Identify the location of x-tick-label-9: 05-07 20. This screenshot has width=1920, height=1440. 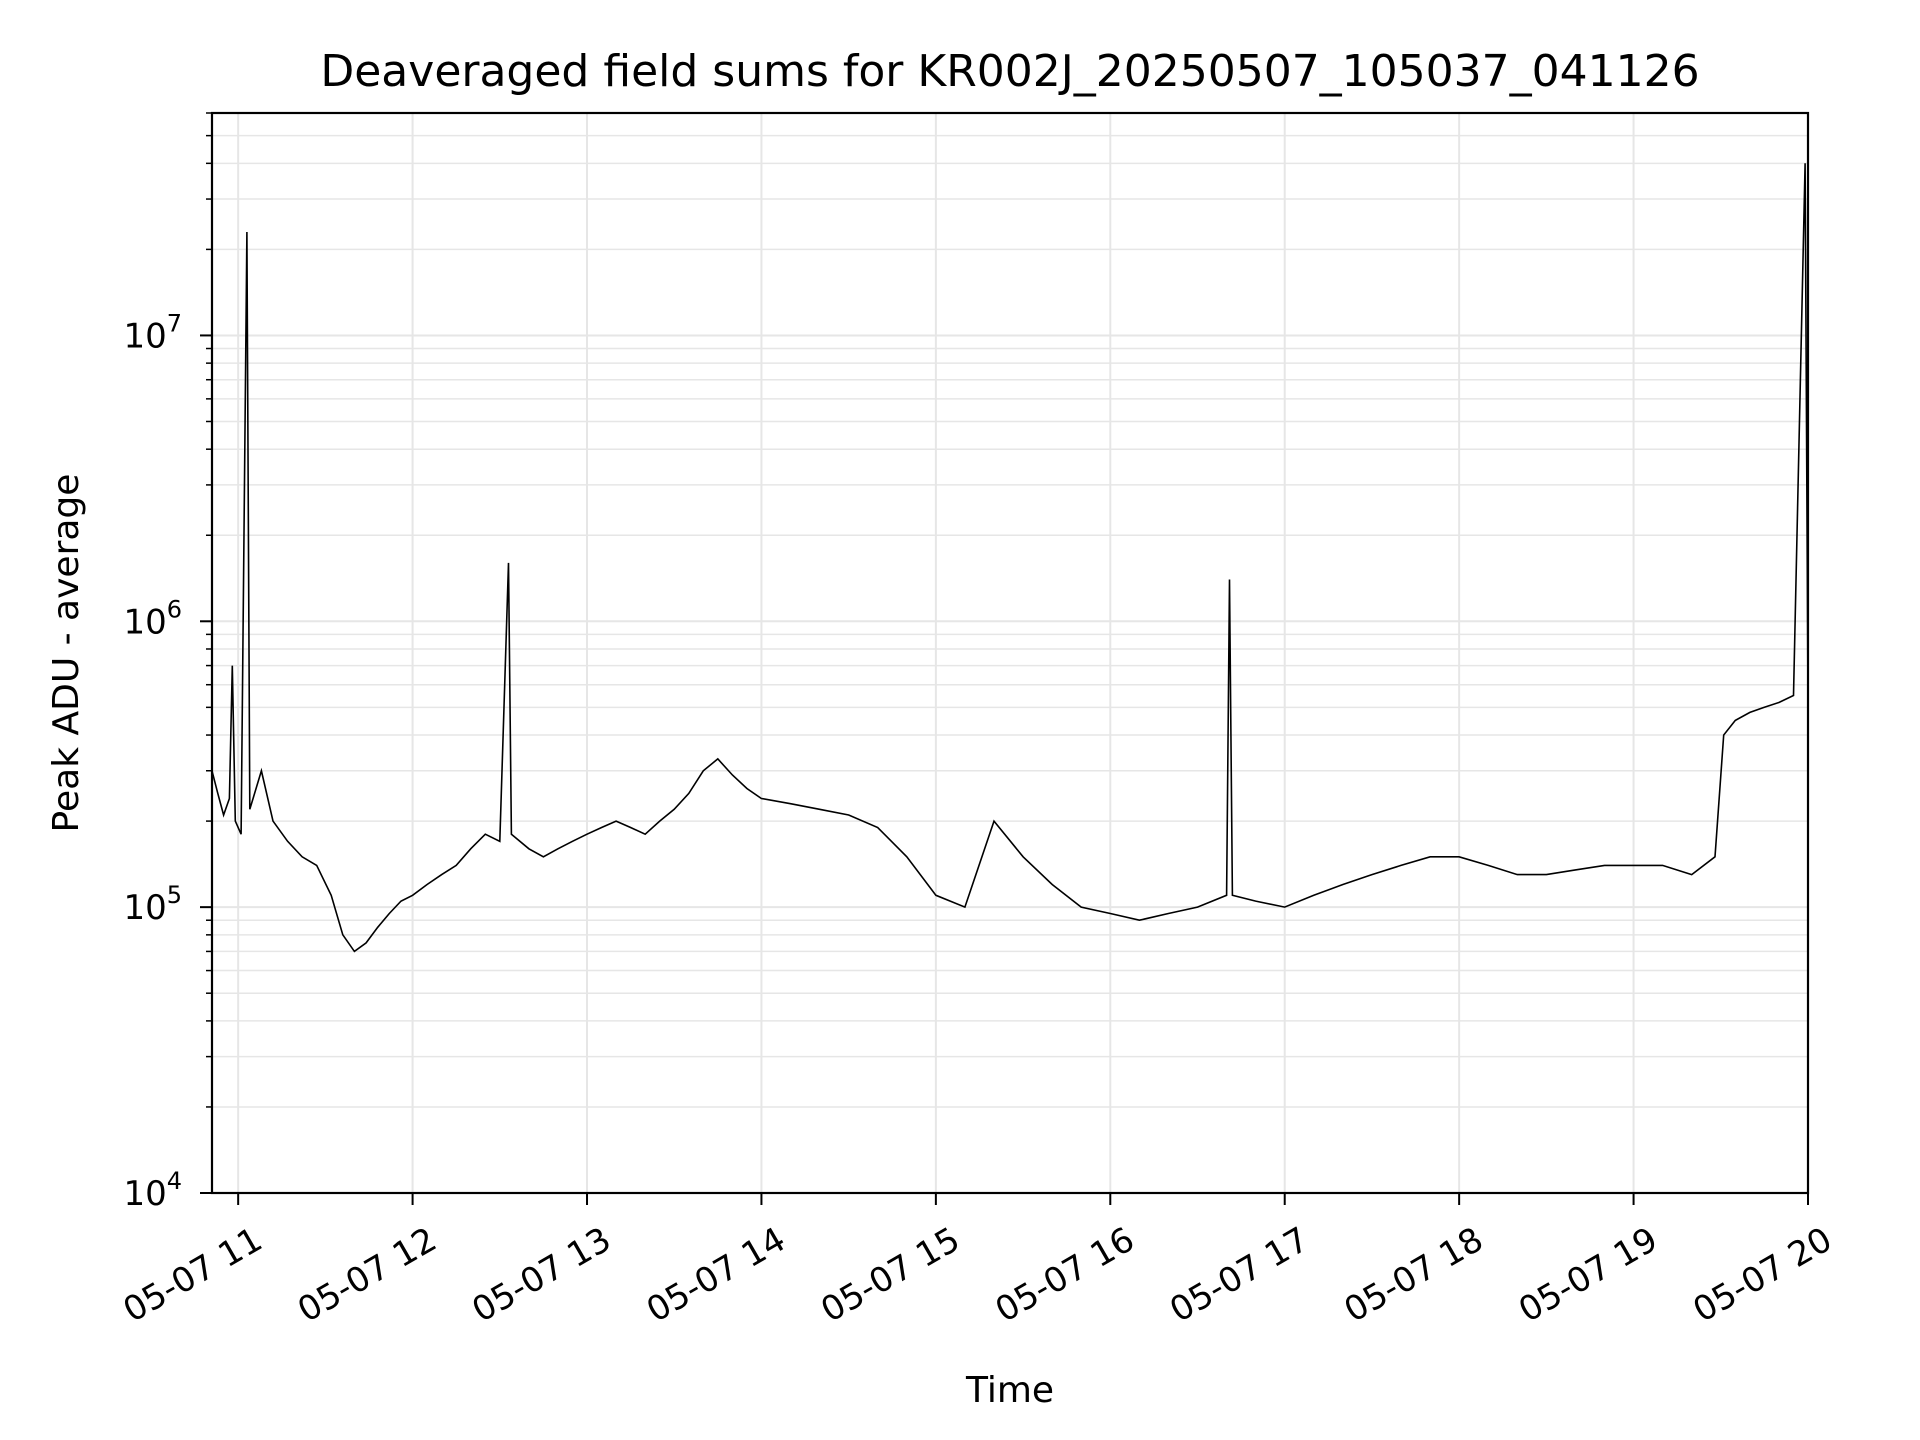
(1763, 1275).